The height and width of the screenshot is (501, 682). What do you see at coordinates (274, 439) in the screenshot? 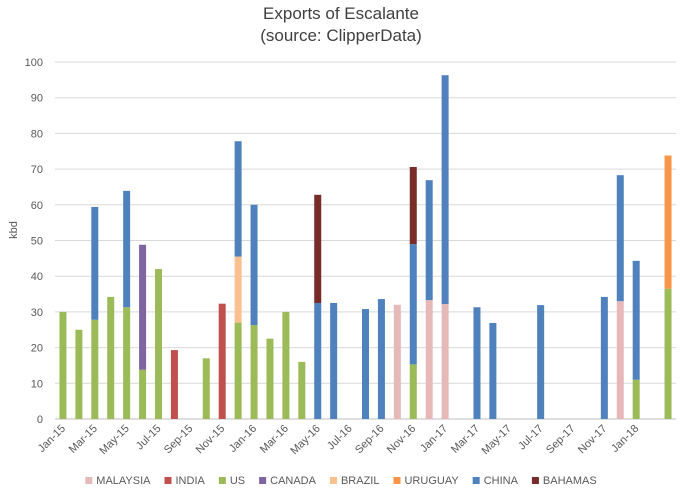
I see `x-tick-label: Mar-16` at bounding box center [274, 439].